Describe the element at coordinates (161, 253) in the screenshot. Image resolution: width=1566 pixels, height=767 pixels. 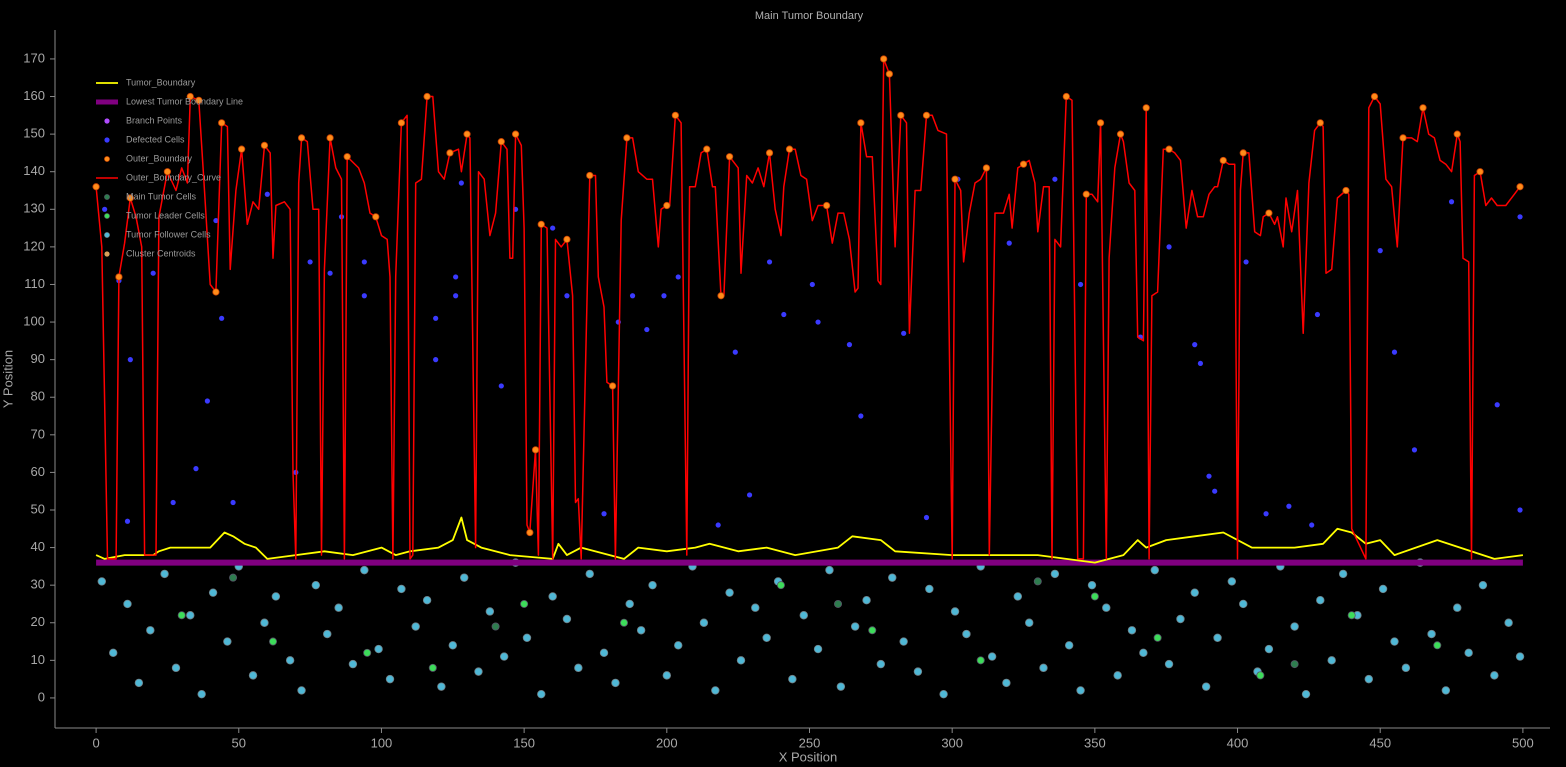
I see `legend-label: Cluster Centroids` at that location.